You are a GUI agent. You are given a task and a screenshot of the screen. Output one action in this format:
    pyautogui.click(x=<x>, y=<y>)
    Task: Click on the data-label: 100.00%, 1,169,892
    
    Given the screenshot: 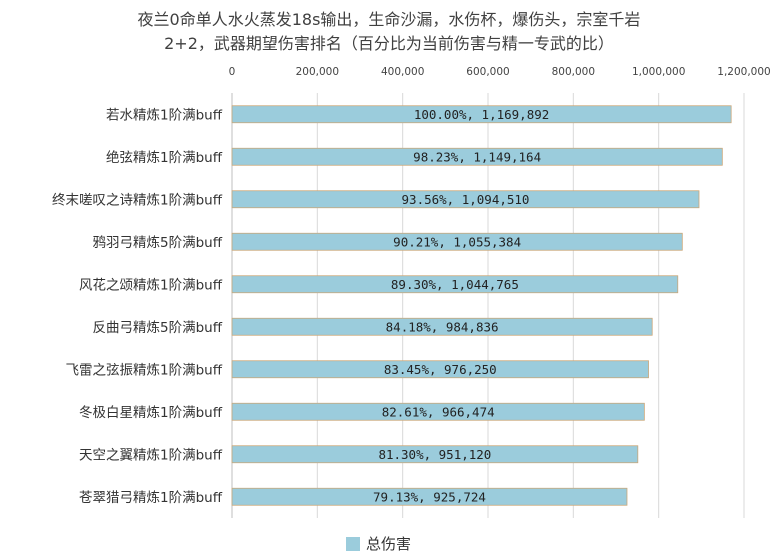 What is the action you would take?
    pyautogui.click(x=481, y=114)
    